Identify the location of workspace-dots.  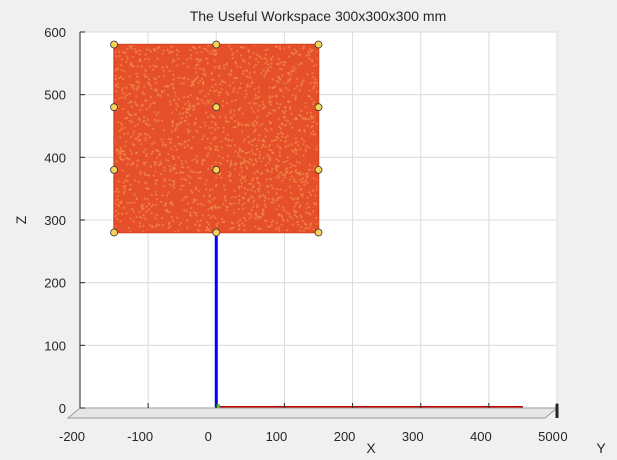
(216, 138).